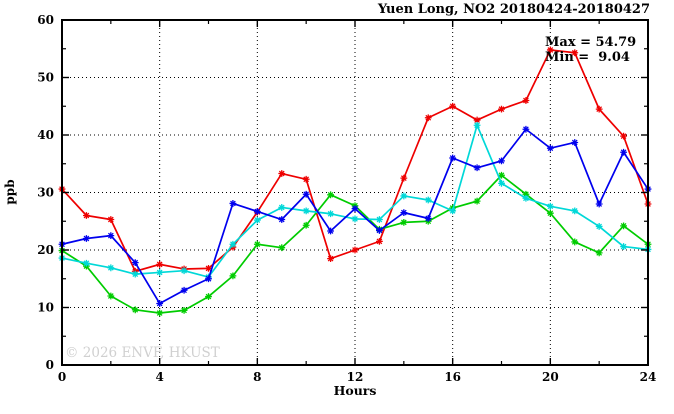 The height and width of the screenshot is (414, 674). I want to click on y-tick-label: 40, so click(45, 135).